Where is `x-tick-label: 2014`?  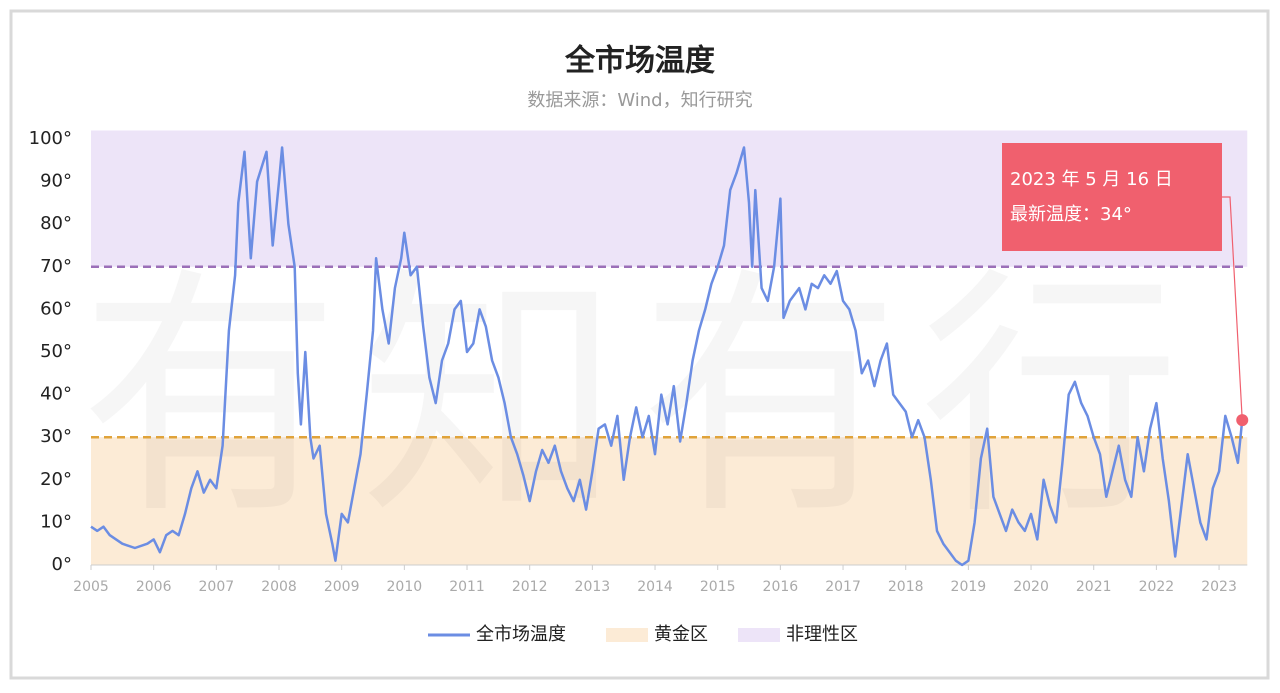 x-tick-label: 2014 is located at coordinates (655, 587).